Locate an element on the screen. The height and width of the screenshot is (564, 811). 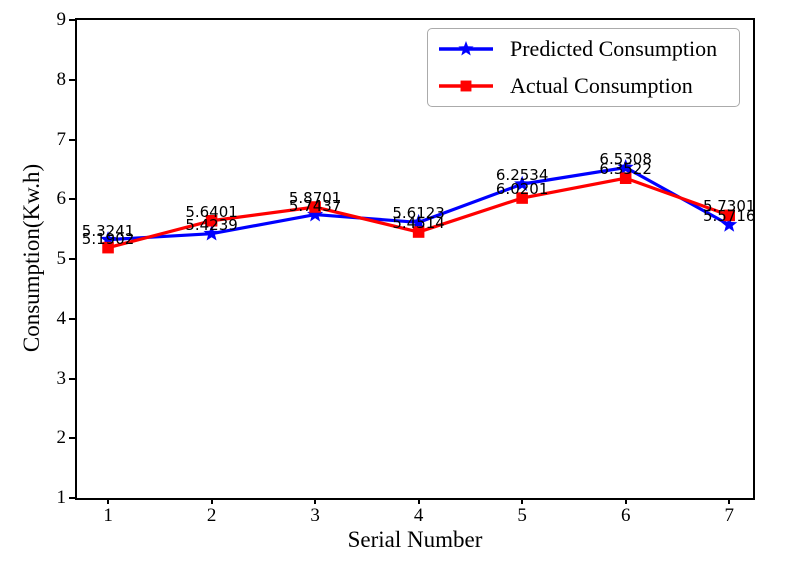
data-label-predicted-consumption-point-2: 5.4239 is located at coordinates (211, 224).